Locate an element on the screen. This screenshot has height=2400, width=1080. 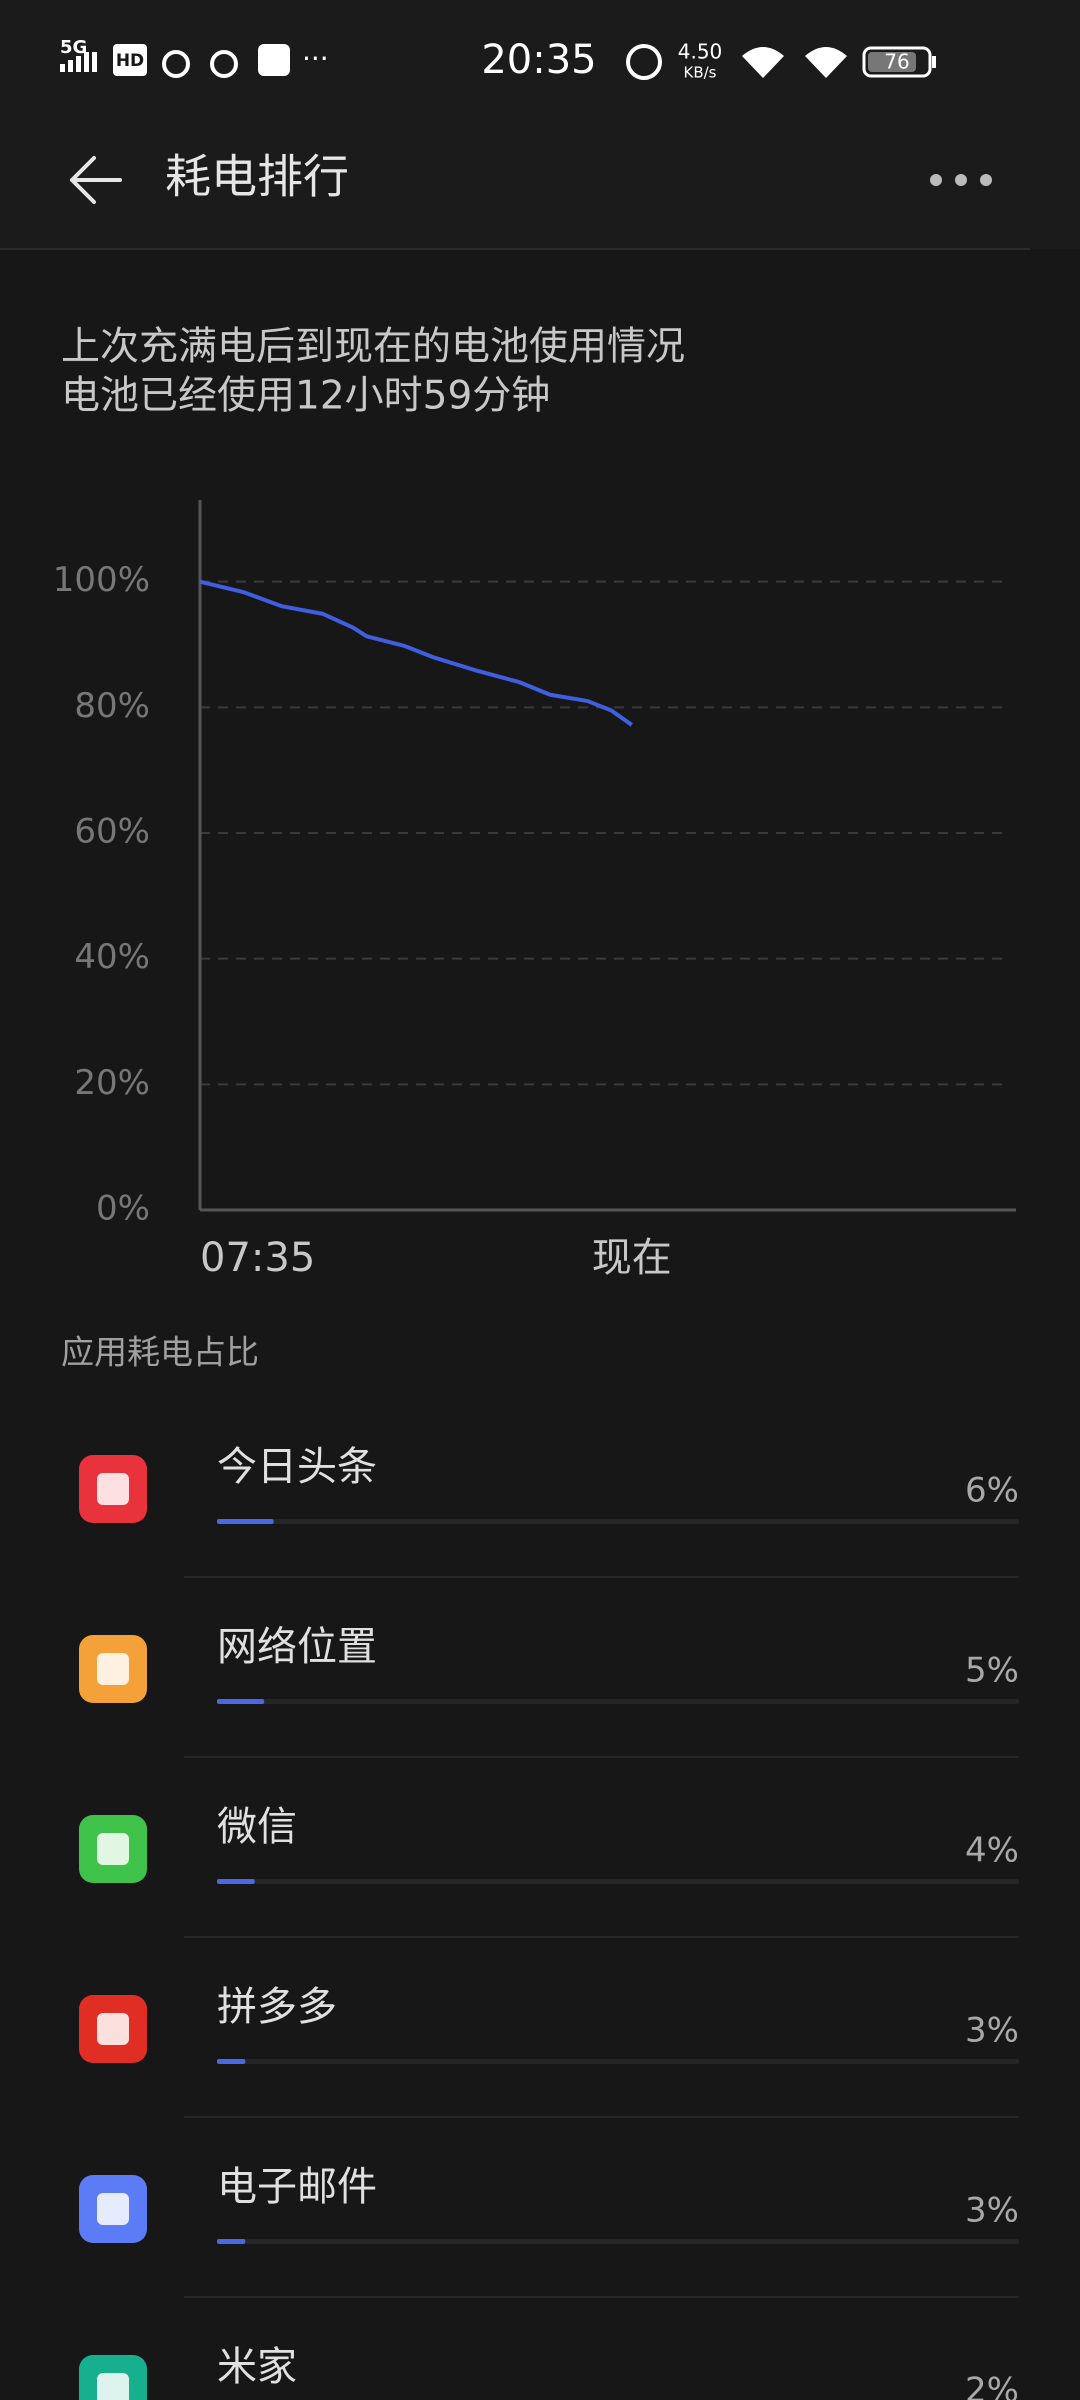
net-speed: 4.50 is located at coordinates (700, 52).